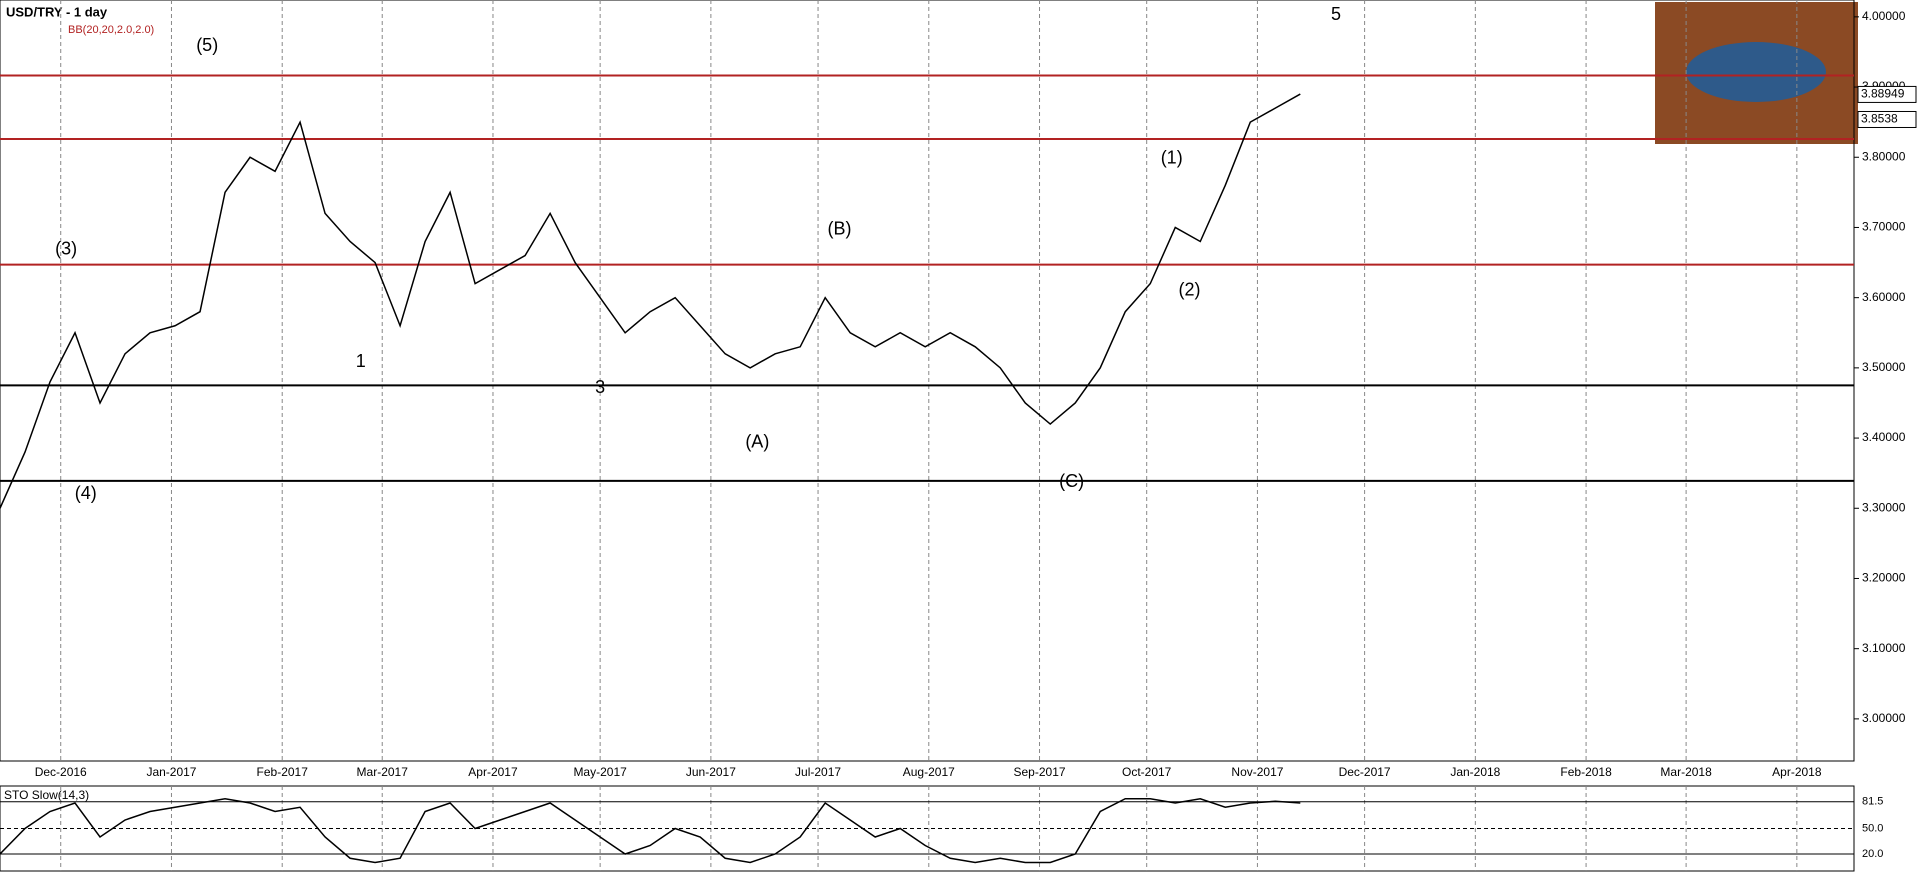 This screenshot has height=875, width=1919. Describe the element at coordinates (46, 795) in the screenshot. I see `stochastic-label: STO Slow(14,3)` at that location.